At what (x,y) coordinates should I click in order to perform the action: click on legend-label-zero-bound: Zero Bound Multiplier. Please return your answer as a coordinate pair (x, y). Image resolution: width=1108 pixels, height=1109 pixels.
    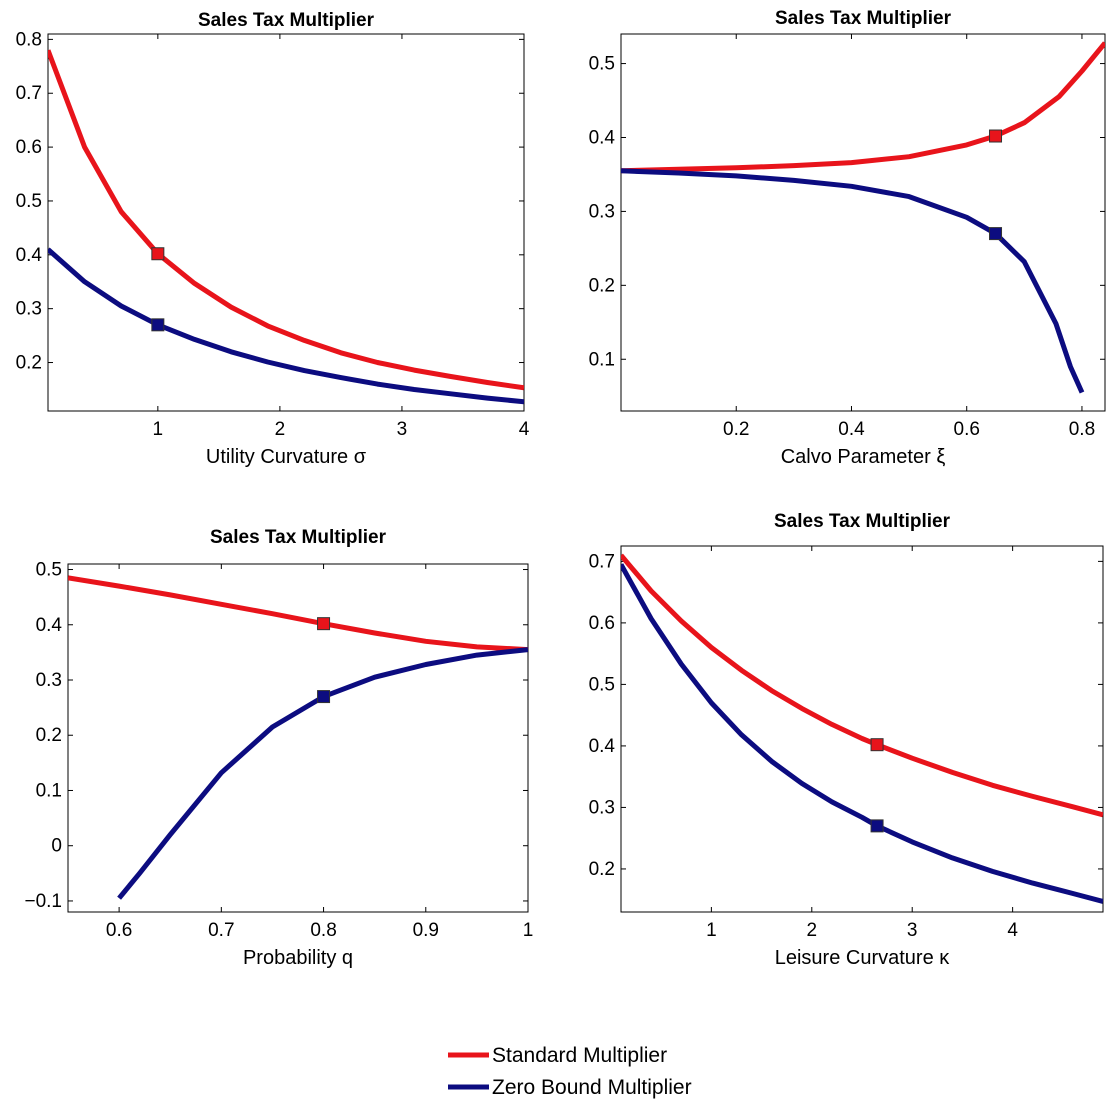
    Looking at the image, I should click on (592, 1087).